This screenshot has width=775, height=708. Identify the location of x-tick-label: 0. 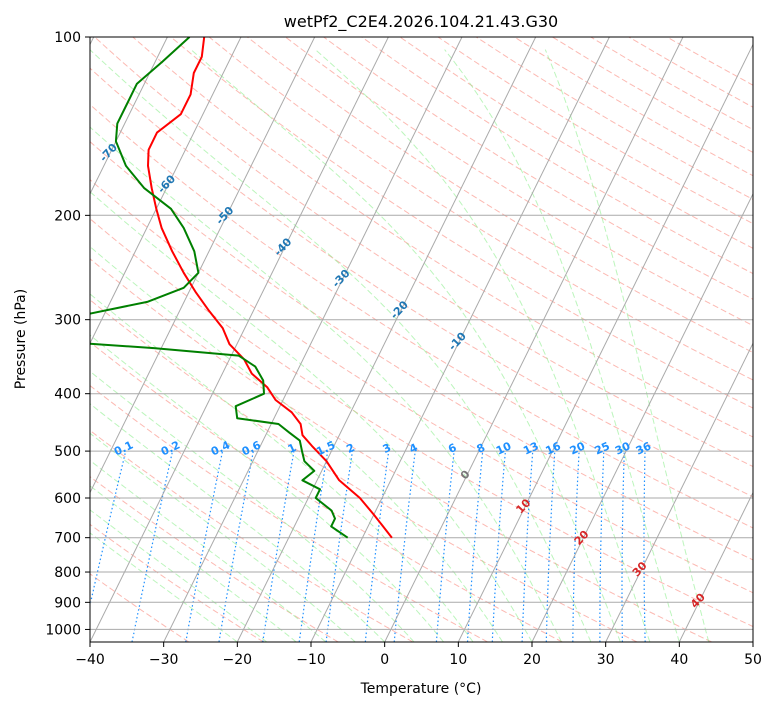
(384, 660).